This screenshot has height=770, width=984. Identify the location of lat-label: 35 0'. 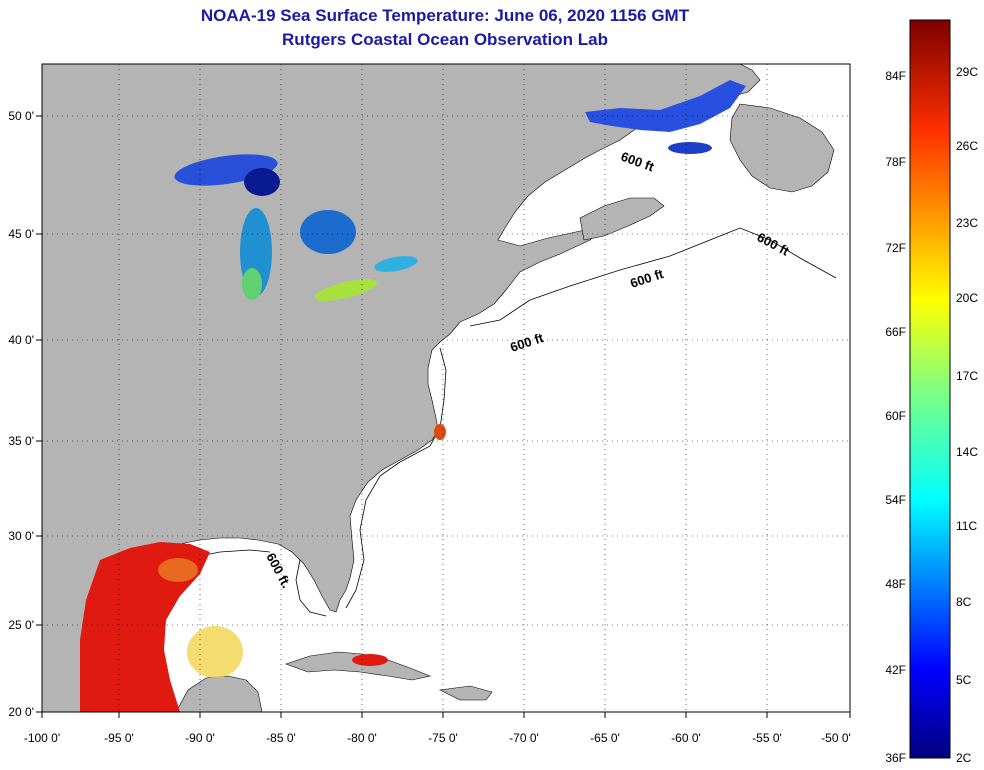
(21, 441).